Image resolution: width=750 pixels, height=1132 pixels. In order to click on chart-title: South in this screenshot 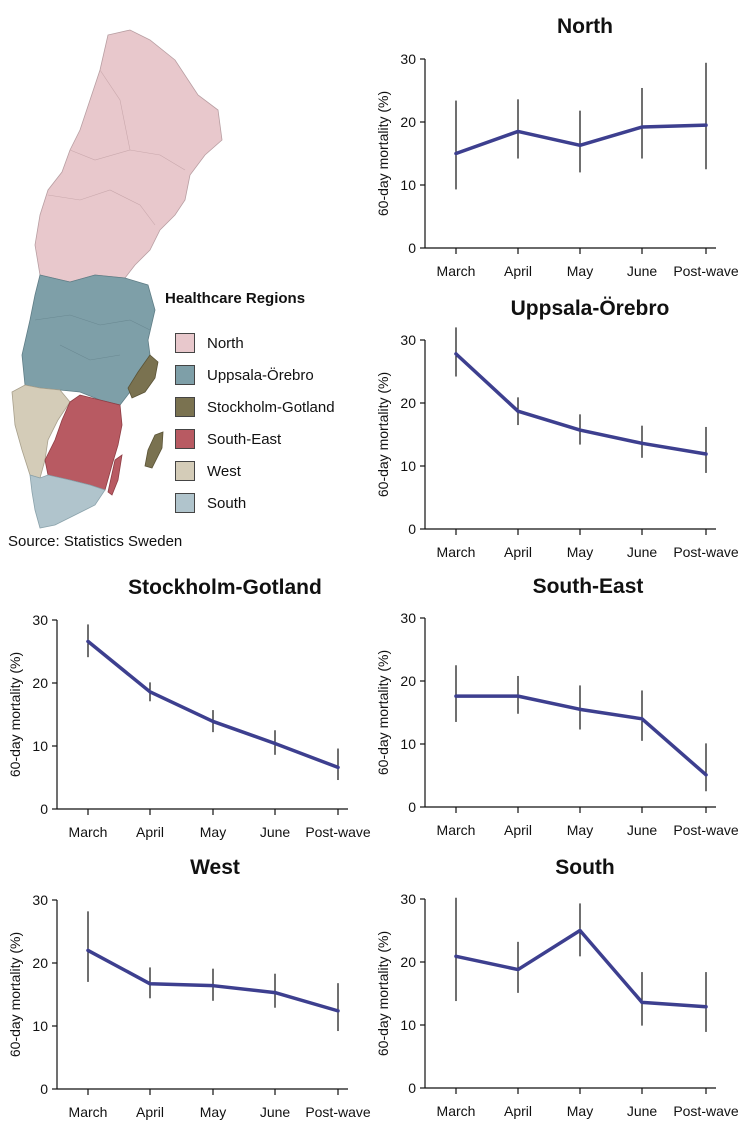, I will do `click(584, 867)`.